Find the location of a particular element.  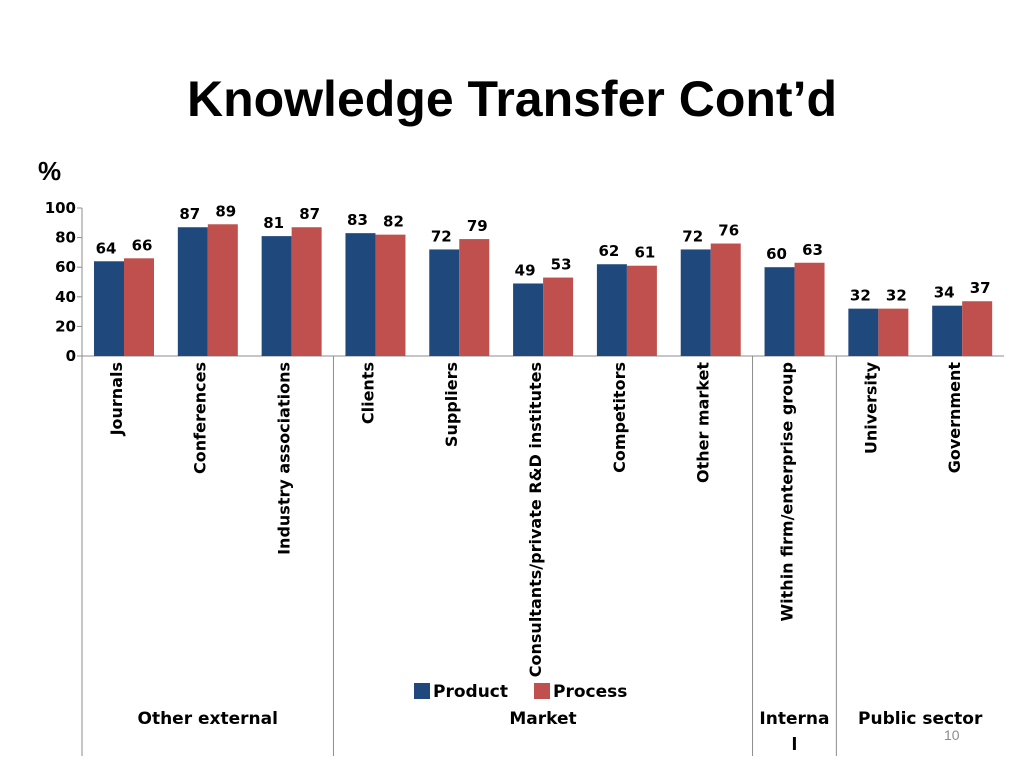

data-label: 49 is located at coordinates (525, 270).